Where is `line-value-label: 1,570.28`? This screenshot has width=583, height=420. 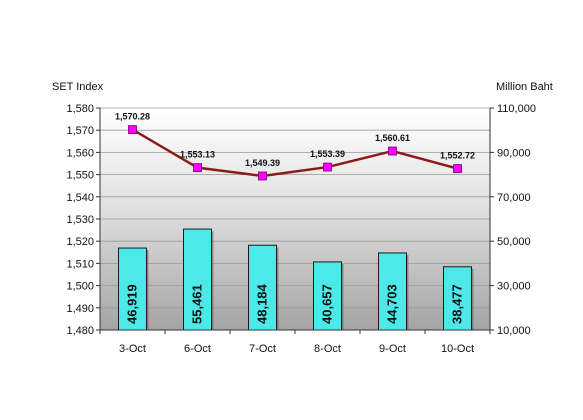
line-value-label: 1,570.28 is located at coordinates (132, 117).